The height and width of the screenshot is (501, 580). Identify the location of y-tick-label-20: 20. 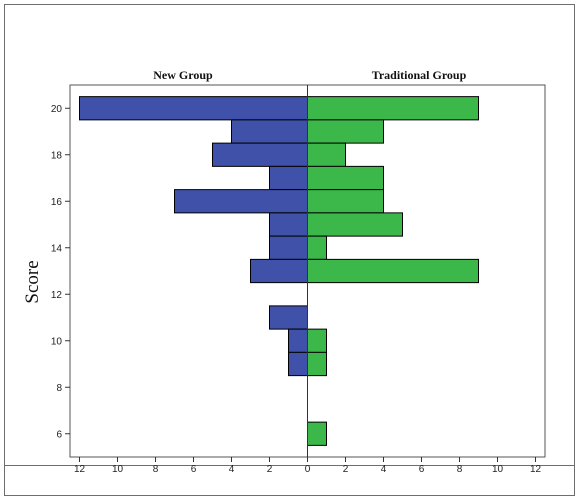
(57, 109).